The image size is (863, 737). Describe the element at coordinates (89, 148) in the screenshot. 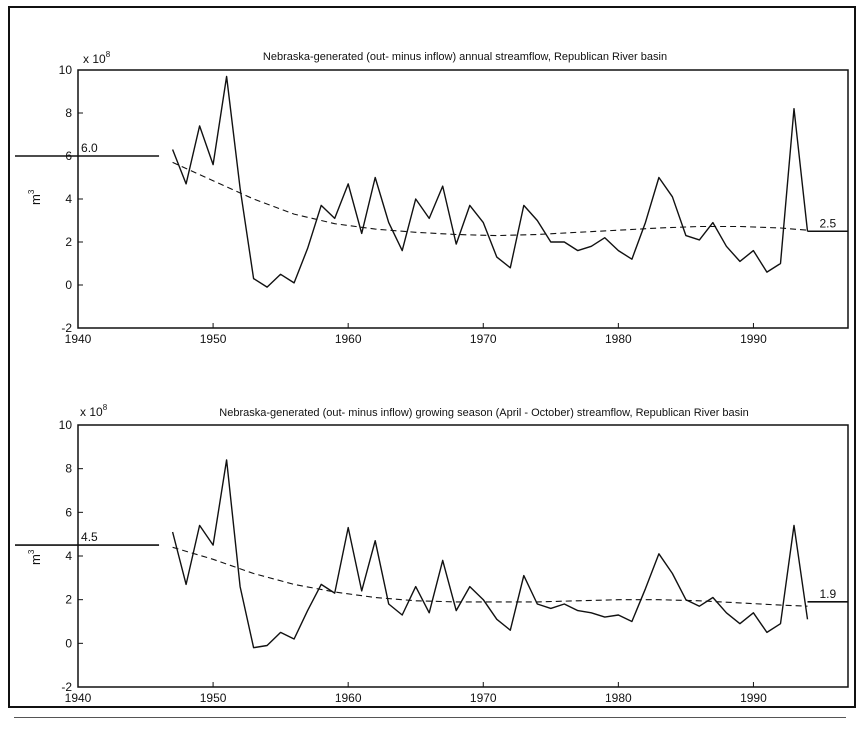

I see `reference-label: 6.0` at that location.